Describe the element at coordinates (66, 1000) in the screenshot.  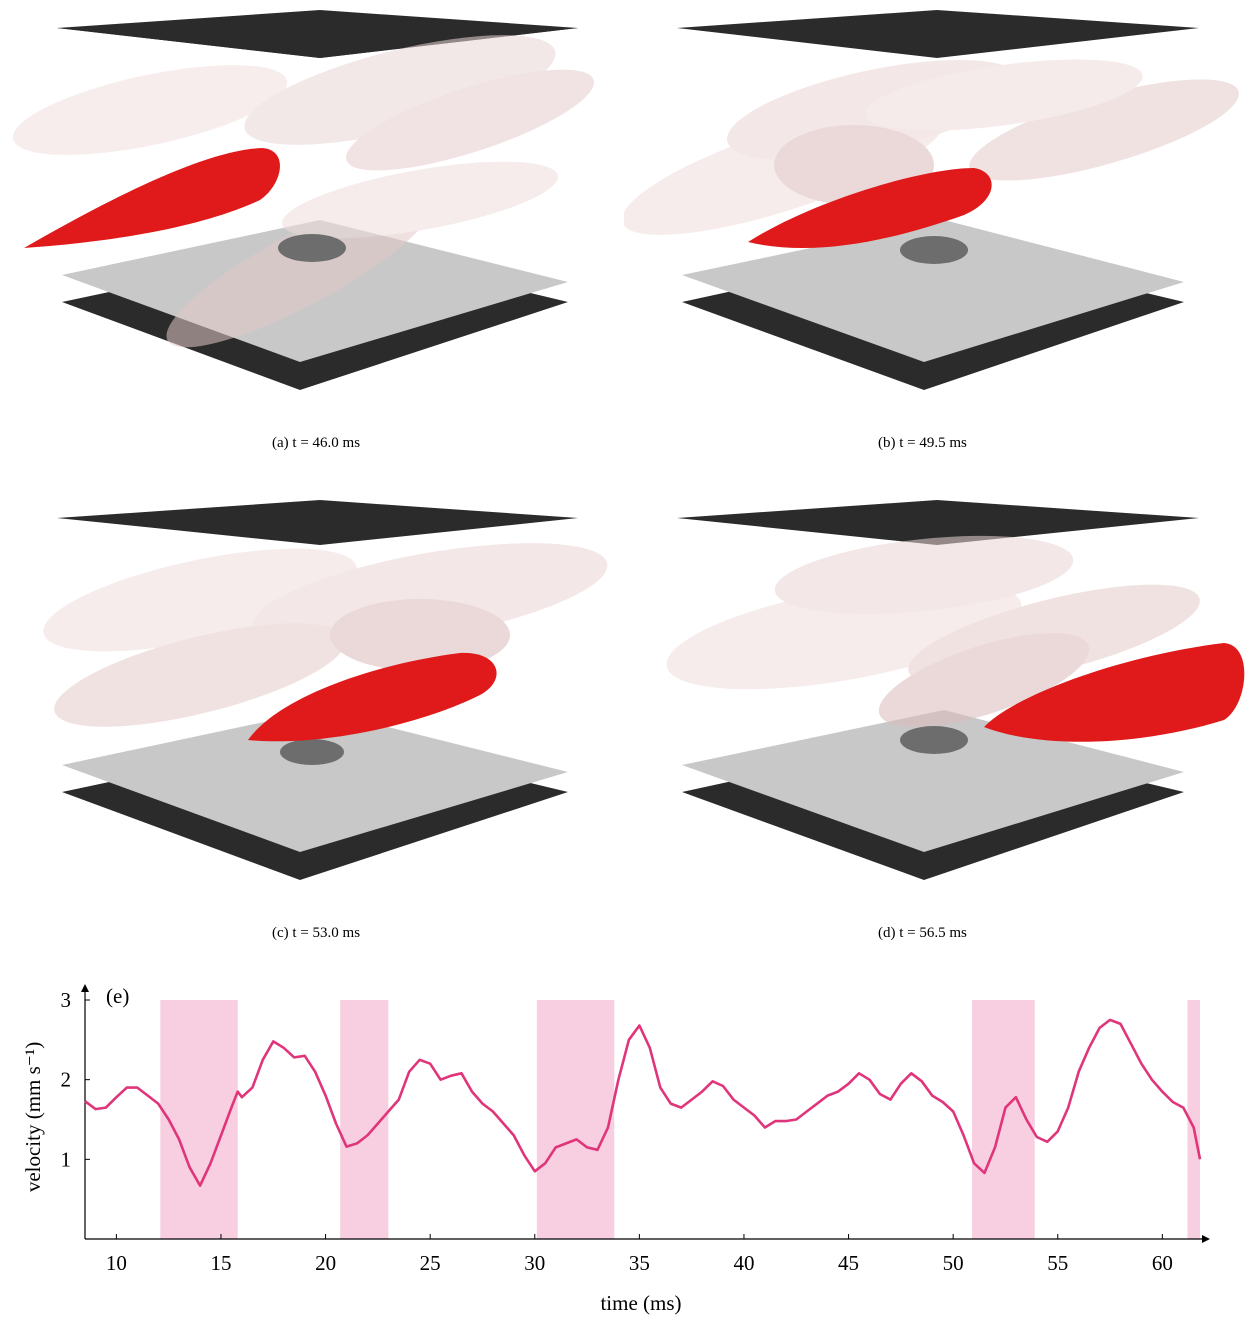
I see `y-tick-label: 3` at that location.